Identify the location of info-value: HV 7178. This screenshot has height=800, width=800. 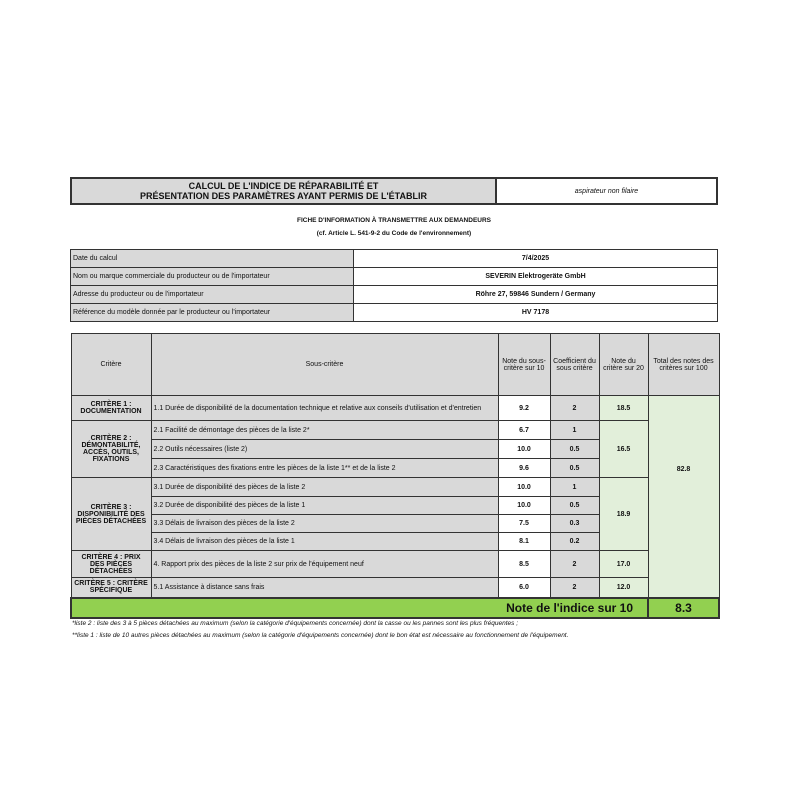
(535, 312).